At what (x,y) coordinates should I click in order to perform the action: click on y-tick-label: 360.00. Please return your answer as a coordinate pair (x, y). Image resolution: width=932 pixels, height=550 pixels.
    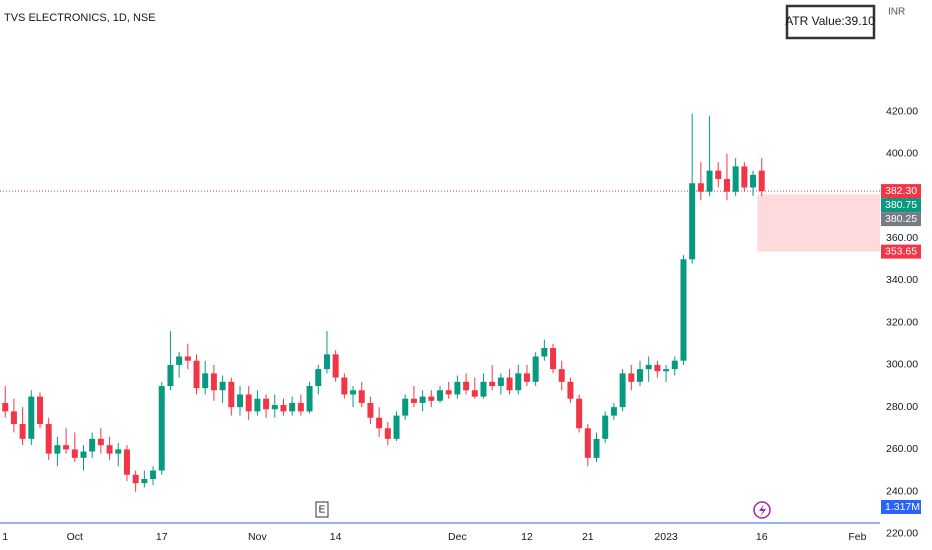
    Looking at the image, I should click on (902, 238).